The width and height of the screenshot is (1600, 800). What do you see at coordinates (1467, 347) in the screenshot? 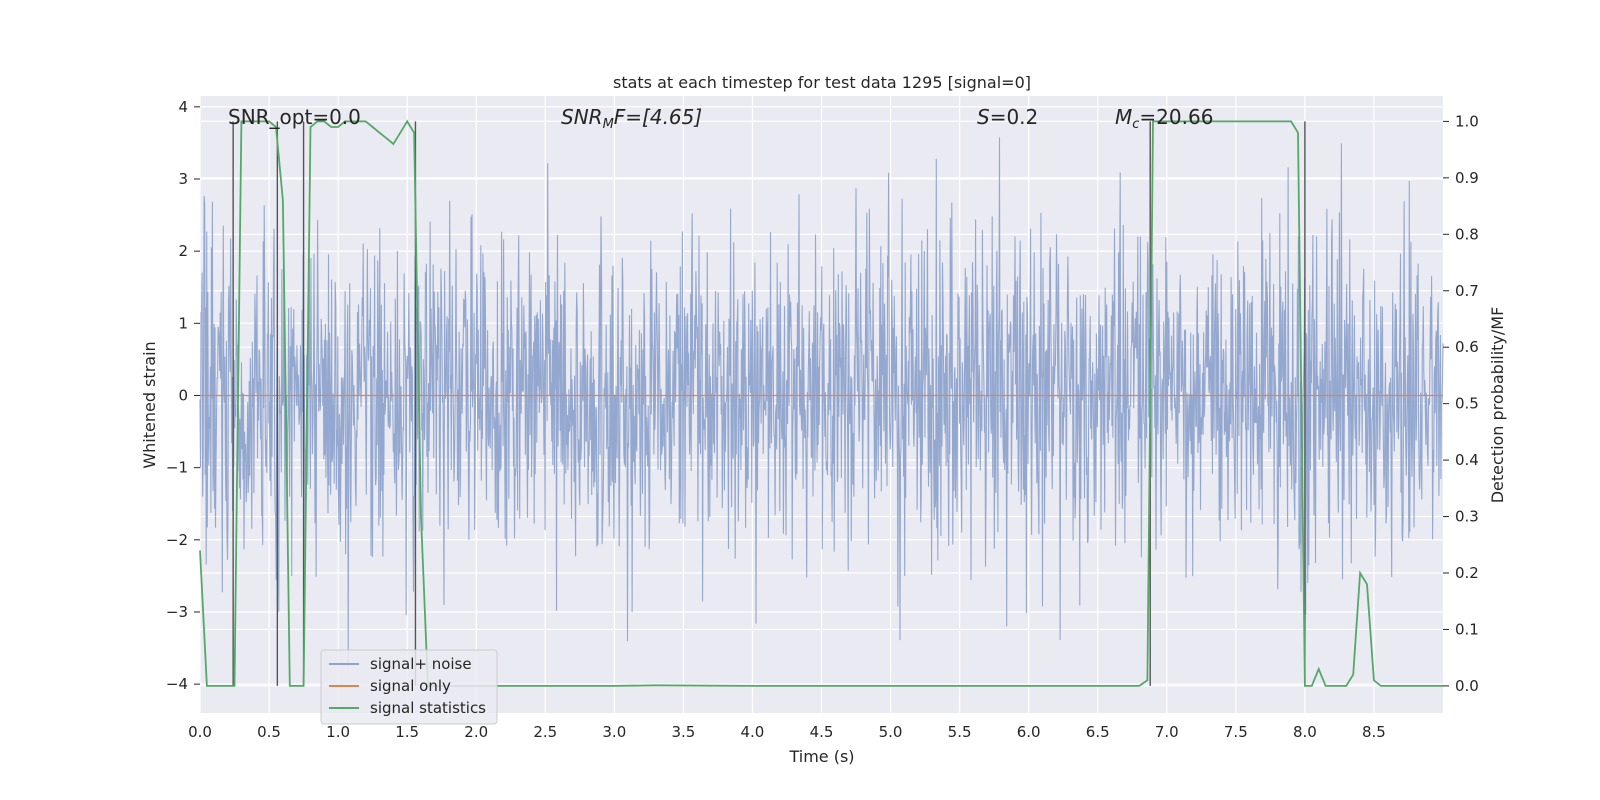
I see `y-right-tick-label: 0.6` at bounding box center [1467, 347].